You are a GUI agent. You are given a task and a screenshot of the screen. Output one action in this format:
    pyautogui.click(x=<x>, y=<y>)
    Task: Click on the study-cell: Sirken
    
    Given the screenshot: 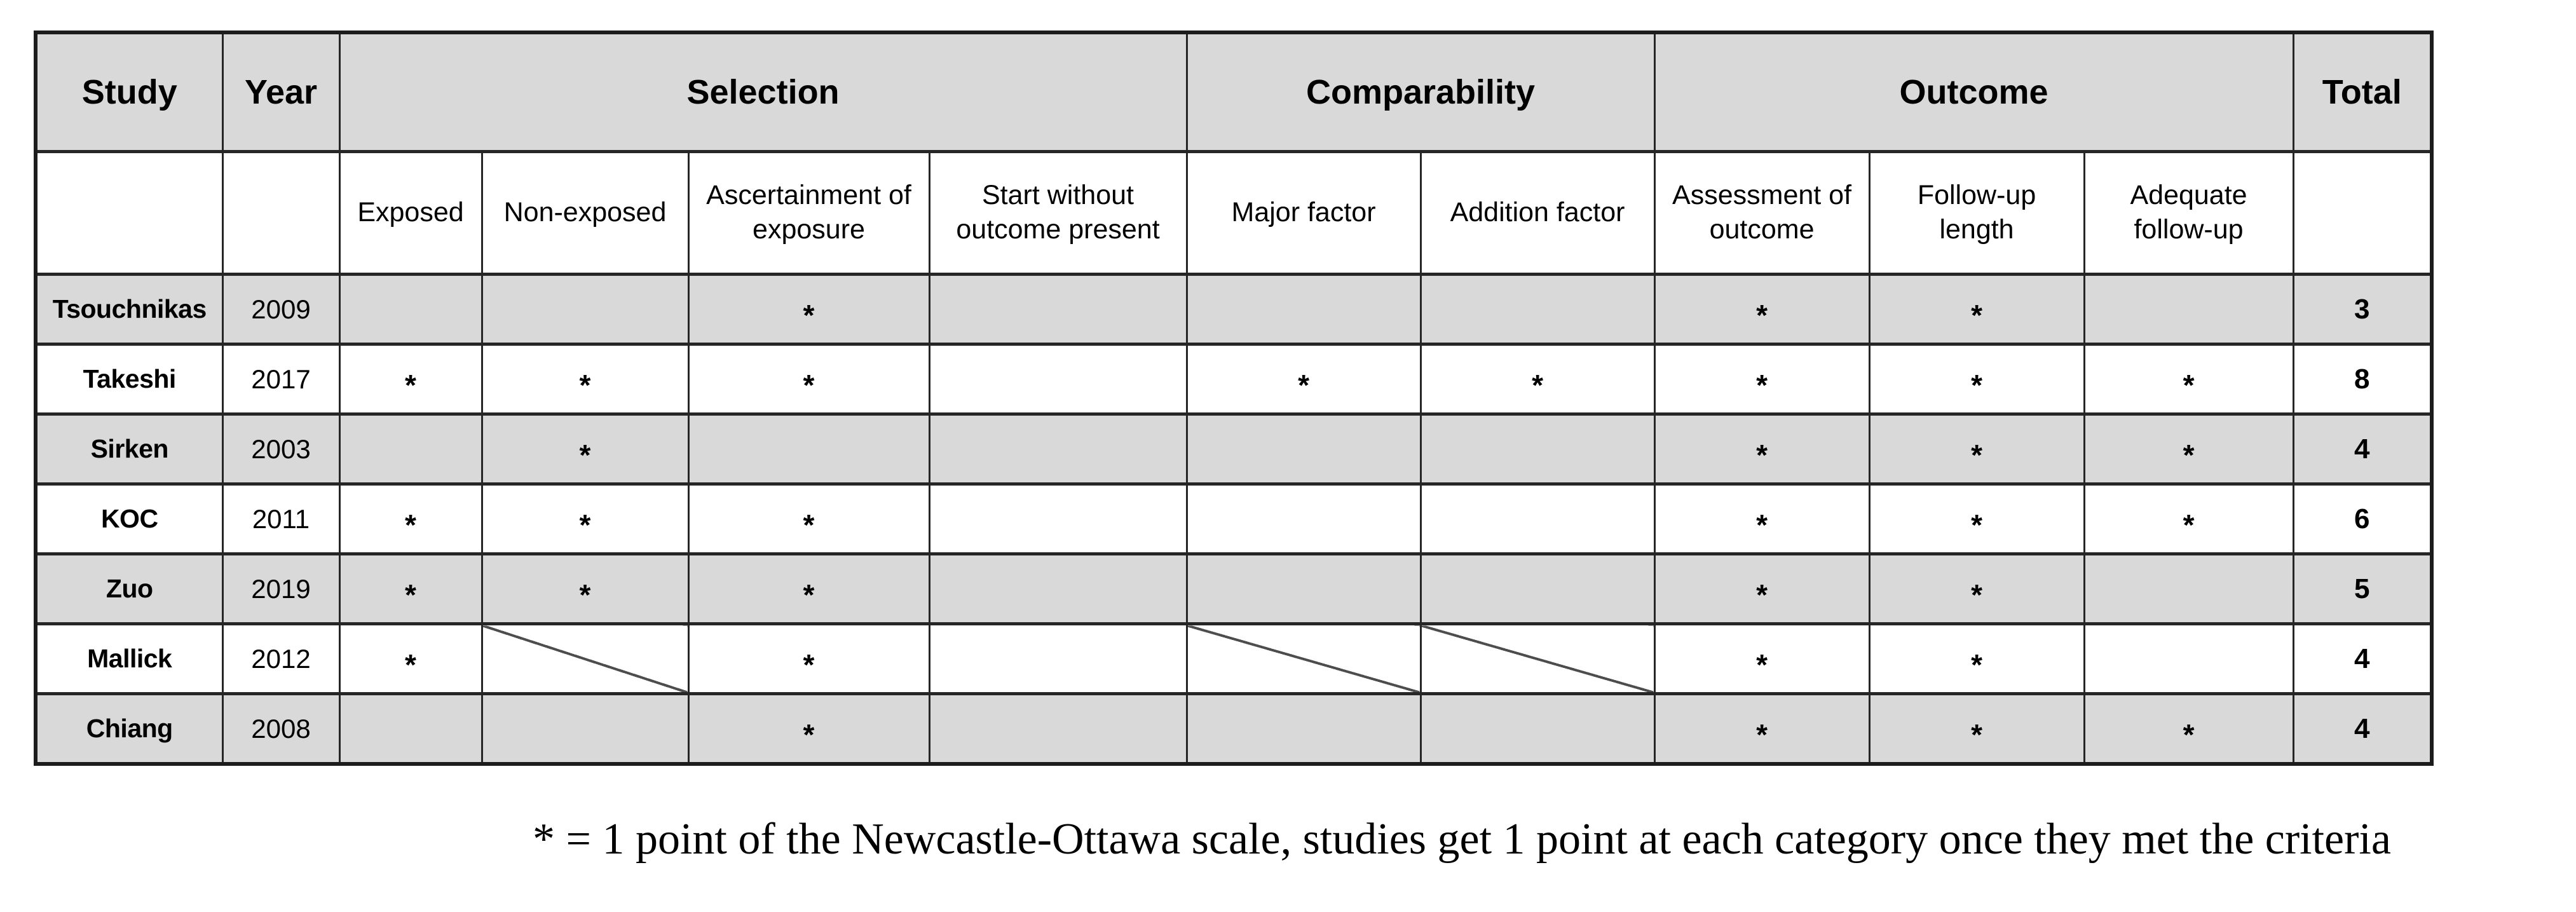 What is the action you would take?
    pyautogui.click(x=129, y=449)
    